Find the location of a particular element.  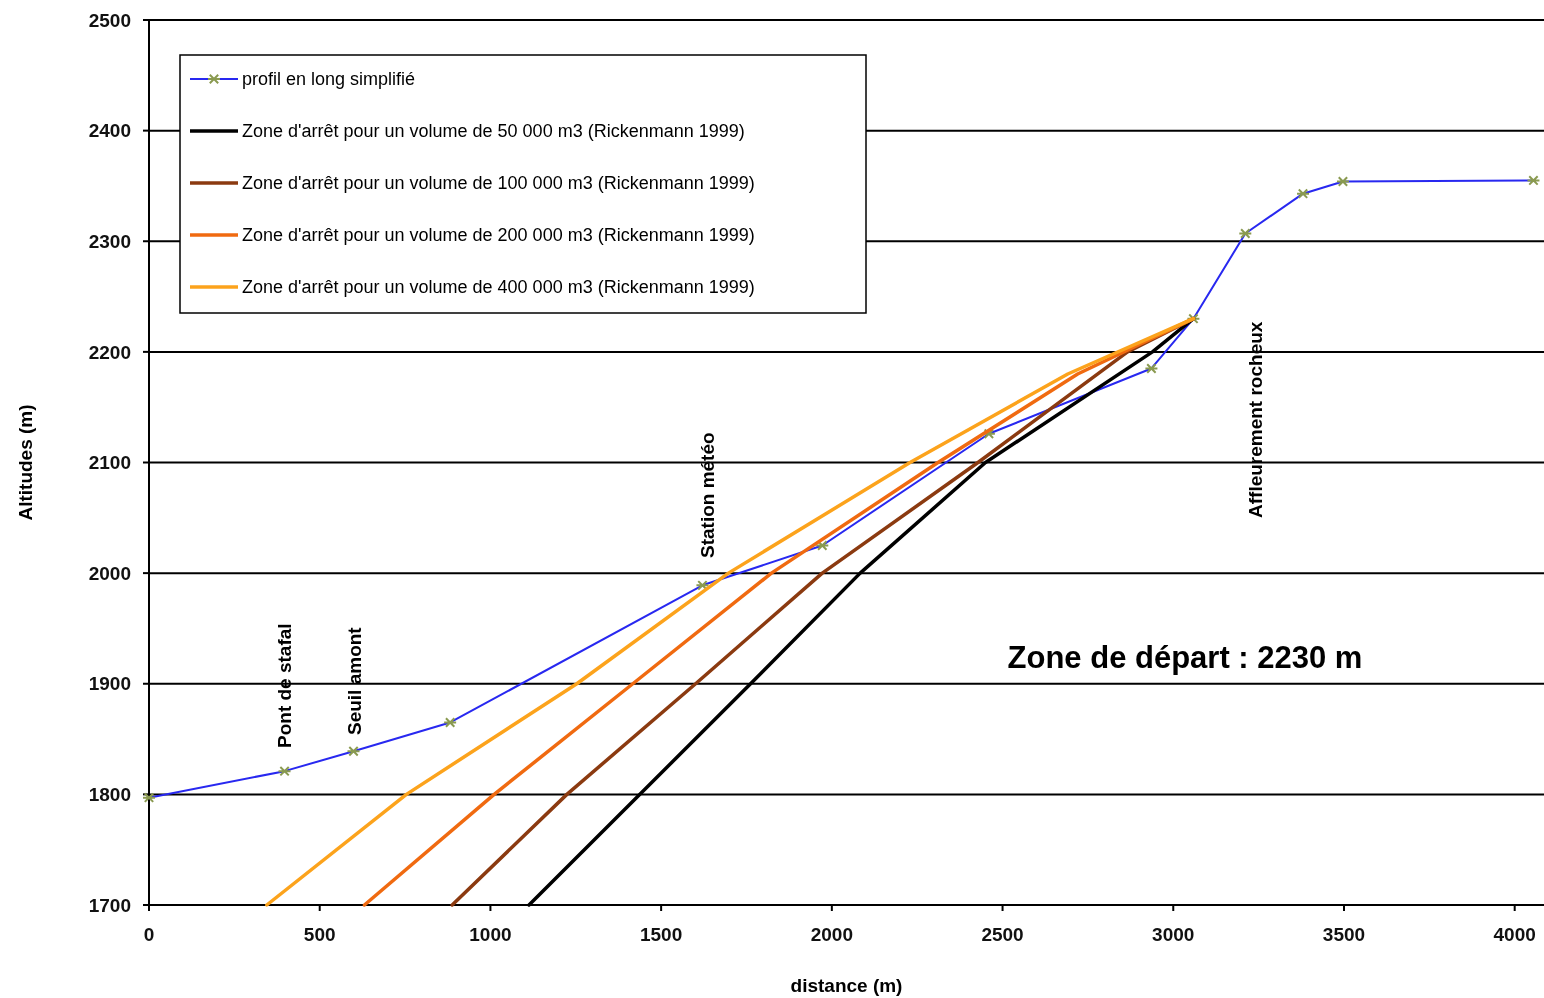

legend-label: profil en long simplifié is located at coordinates (329, 79).